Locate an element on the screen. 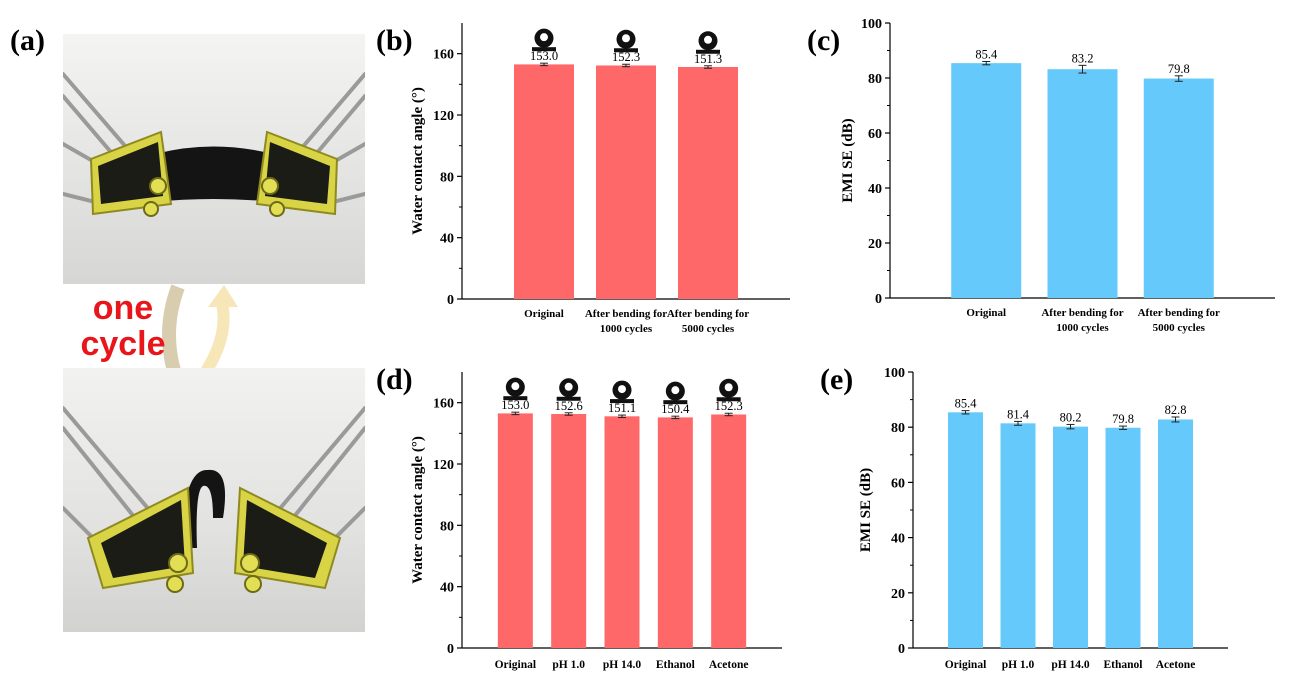 Image resolution: width=1293 pixels, height=687 pixels. data-label: 150.4 is located at coordinates (675, 409).